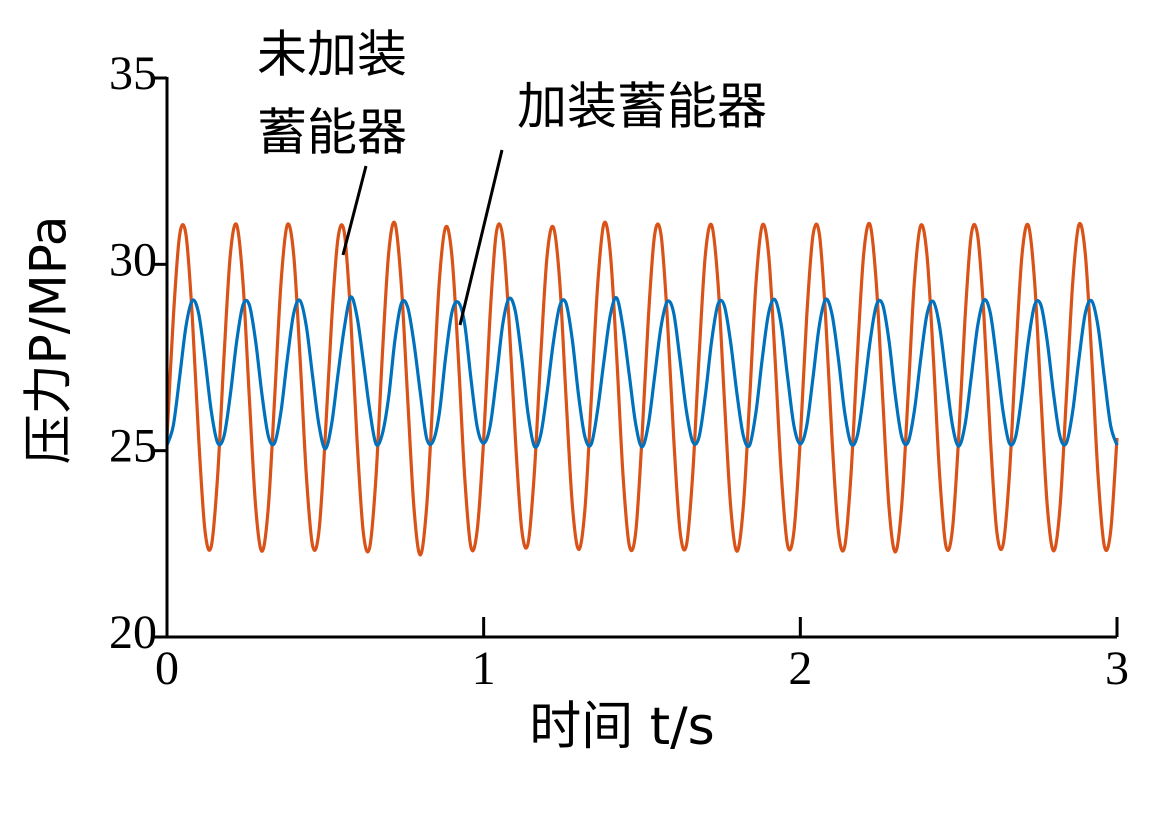 Image resolution: width=1169 pixels, height=813 pixels. I want to click on x-axis-label: 时间 t/s, so click(622, 727).